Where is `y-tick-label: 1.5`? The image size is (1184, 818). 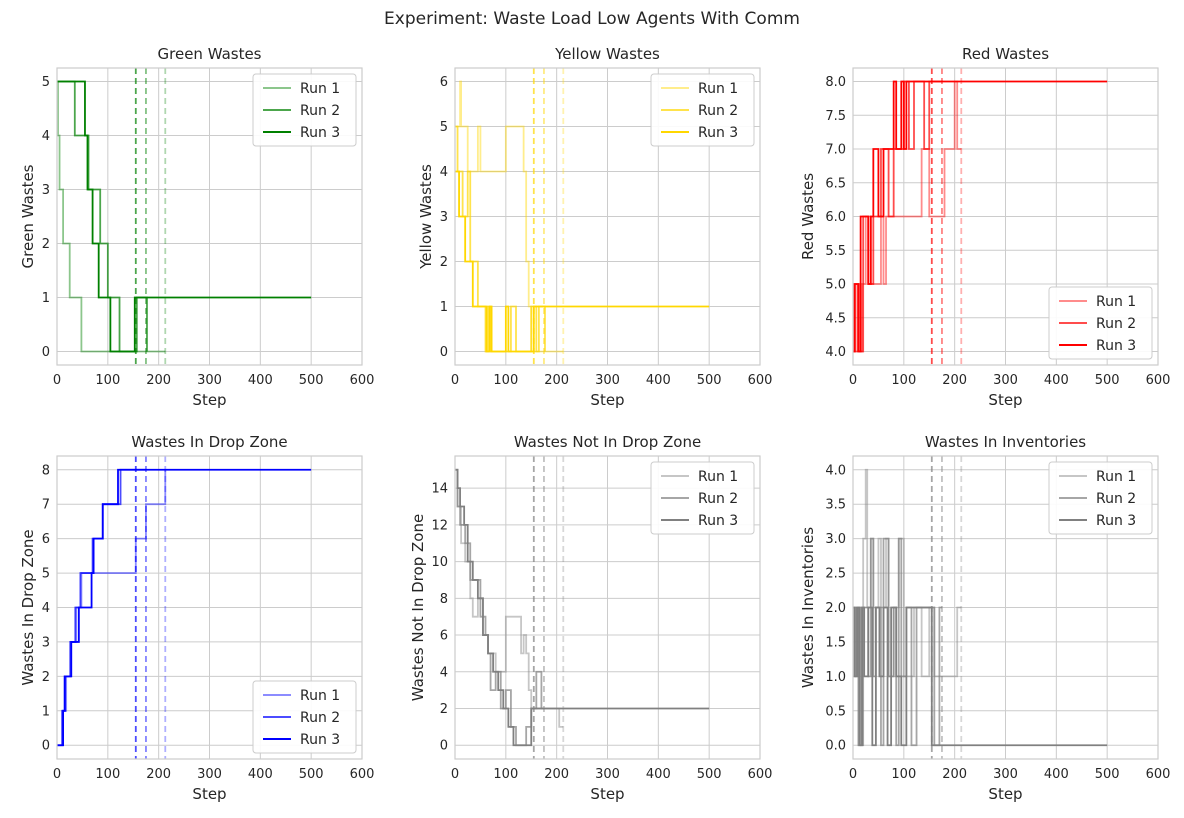
y-tick-label: 1.5 is located at coordinates (835, 642).